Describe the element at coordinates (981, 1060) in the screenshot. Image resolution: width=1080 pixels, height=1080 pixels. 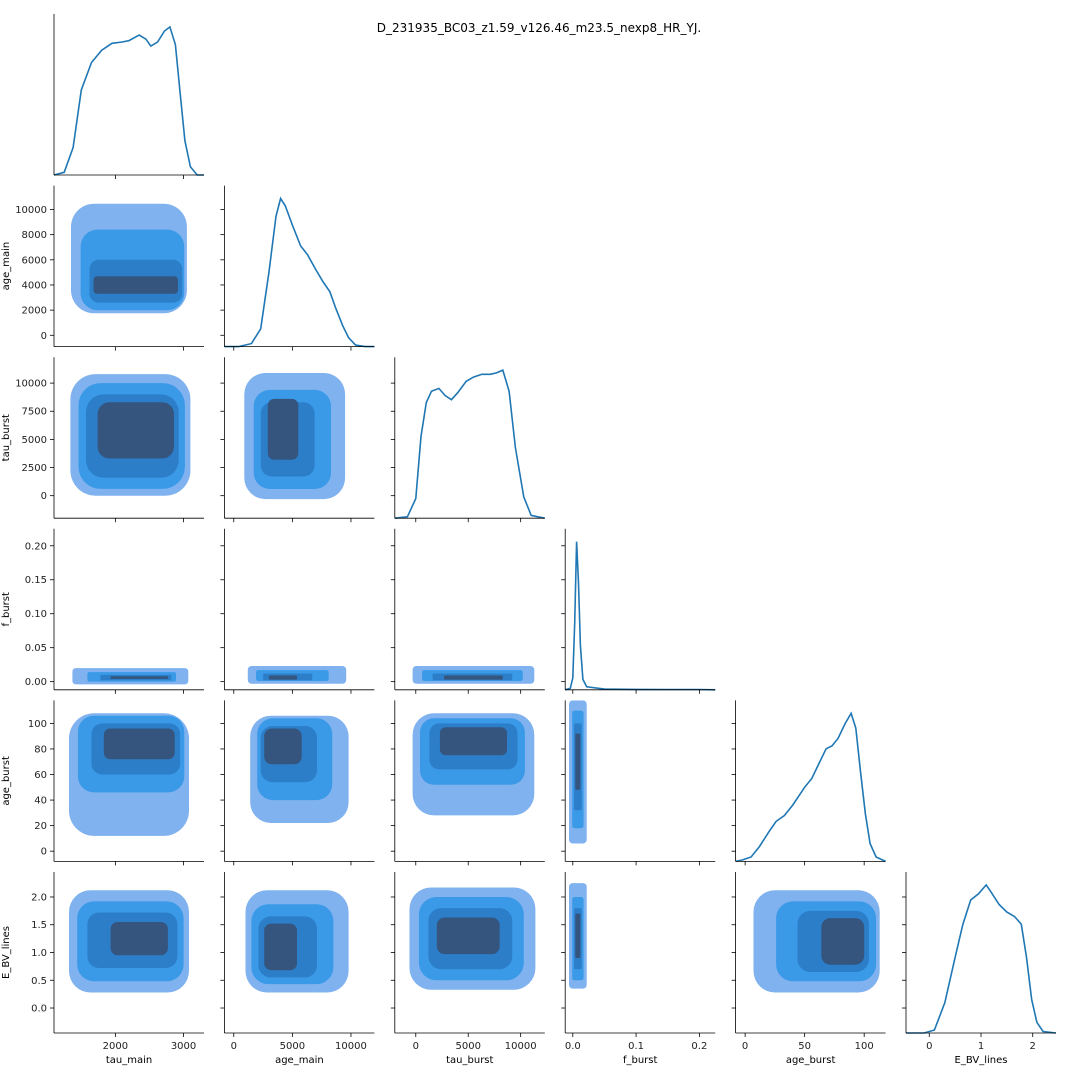
I see `x-axis-label-e-bv-lines: E_BV_lines` at that location.